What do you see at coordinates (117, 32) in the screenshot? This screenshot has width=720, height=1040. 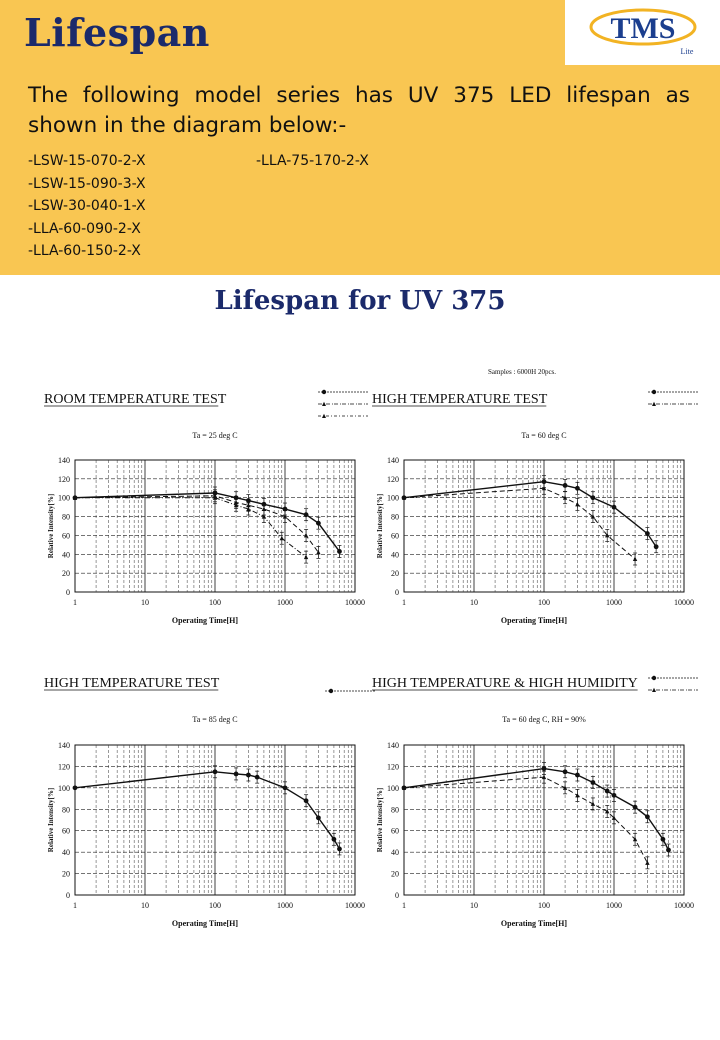 I see `page-title: Lifespan` at bounding box center [117, 32].